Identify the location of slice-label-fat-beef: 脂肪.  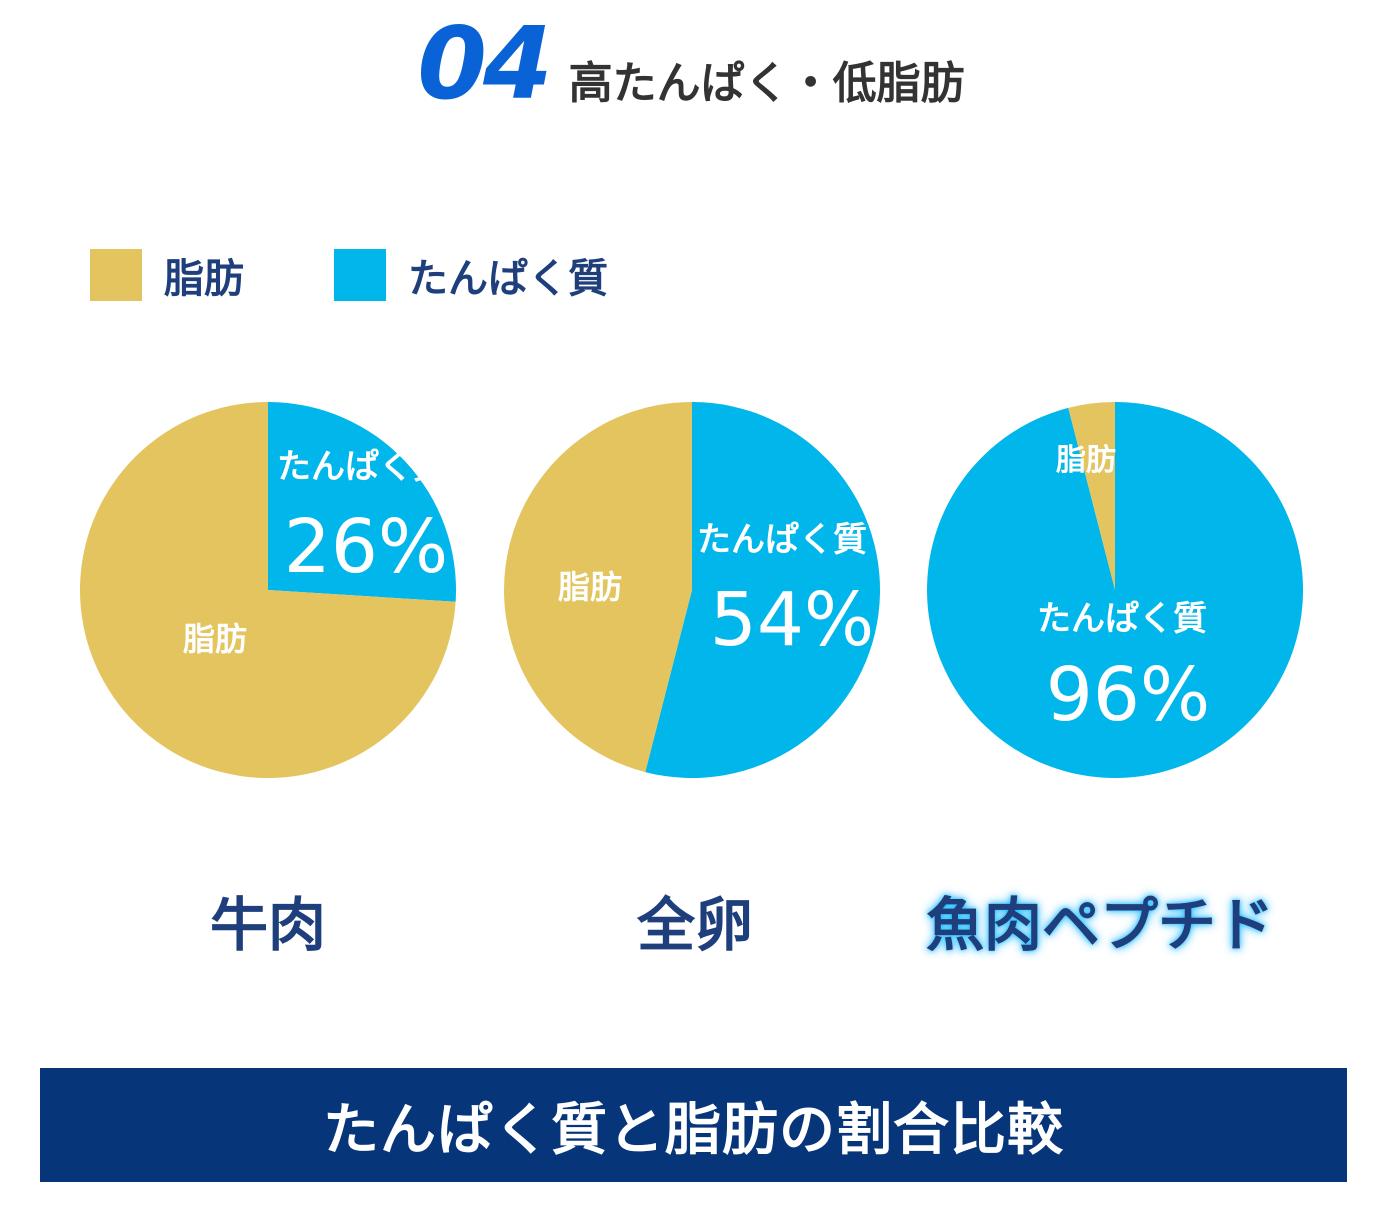
(215, 639).